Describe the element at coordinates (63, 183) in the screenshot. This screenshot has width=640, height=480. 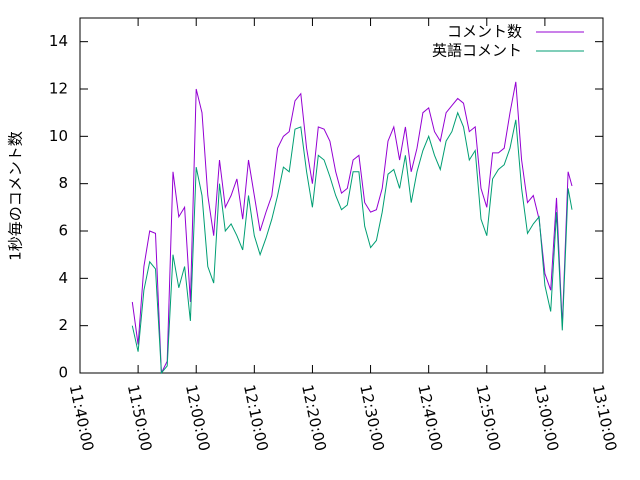
I see `y-tick-label: 8` at that location.